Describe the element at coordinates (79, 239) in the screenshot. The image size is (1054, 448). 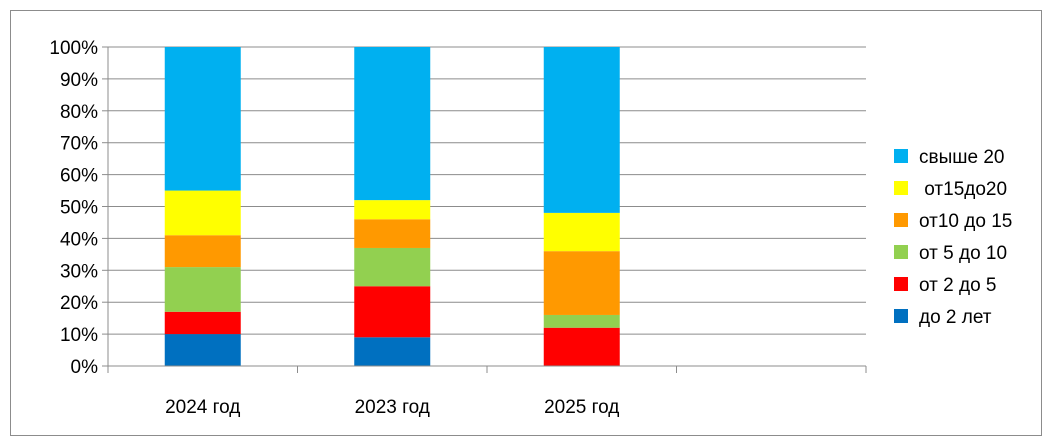
I see `y-tick-label: 40%` at that location.